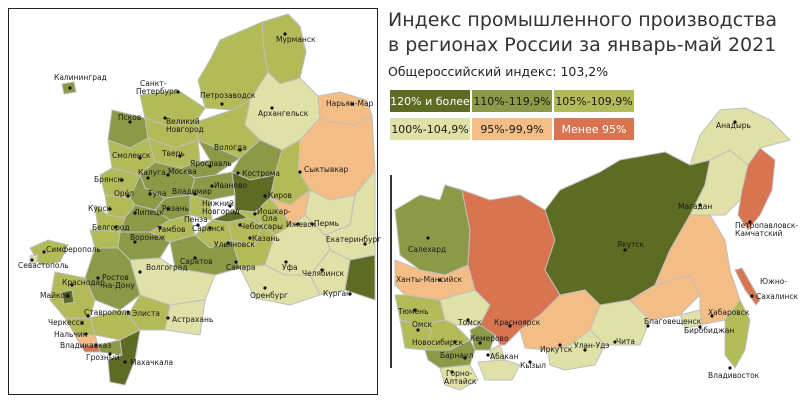 The image size is (800, 403). Describe the element at coordinates (269, 218) in the screenshot. I see `city-ioshkar-line2: Ола` at that location.